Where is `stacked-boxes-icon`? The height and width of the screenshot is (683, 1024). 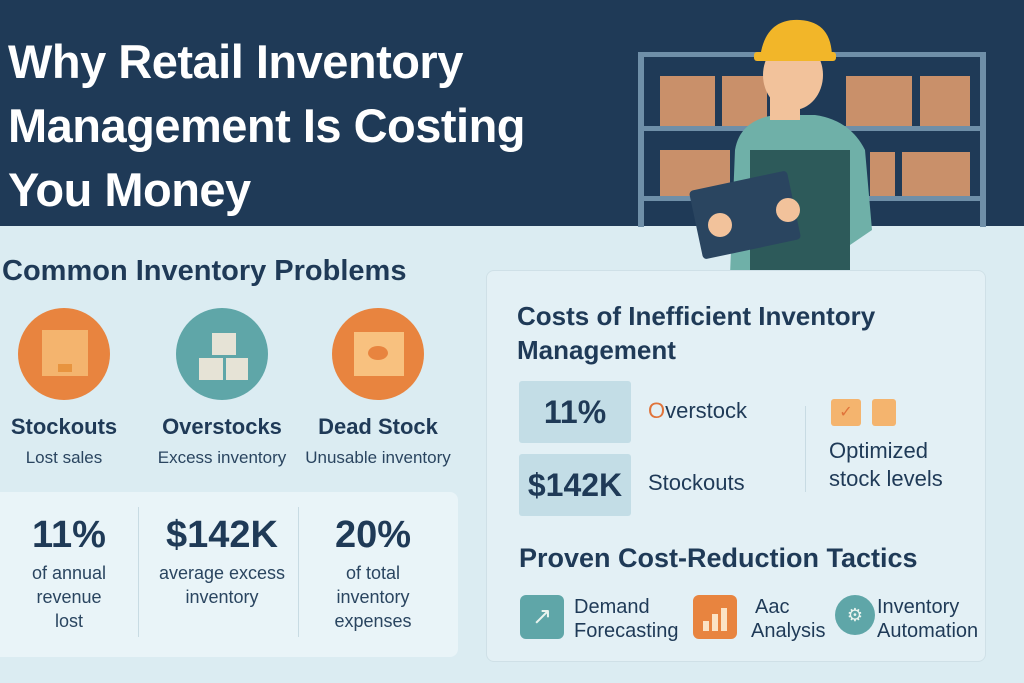
stacked-boxes-icon is located at coordinates (222, 354).